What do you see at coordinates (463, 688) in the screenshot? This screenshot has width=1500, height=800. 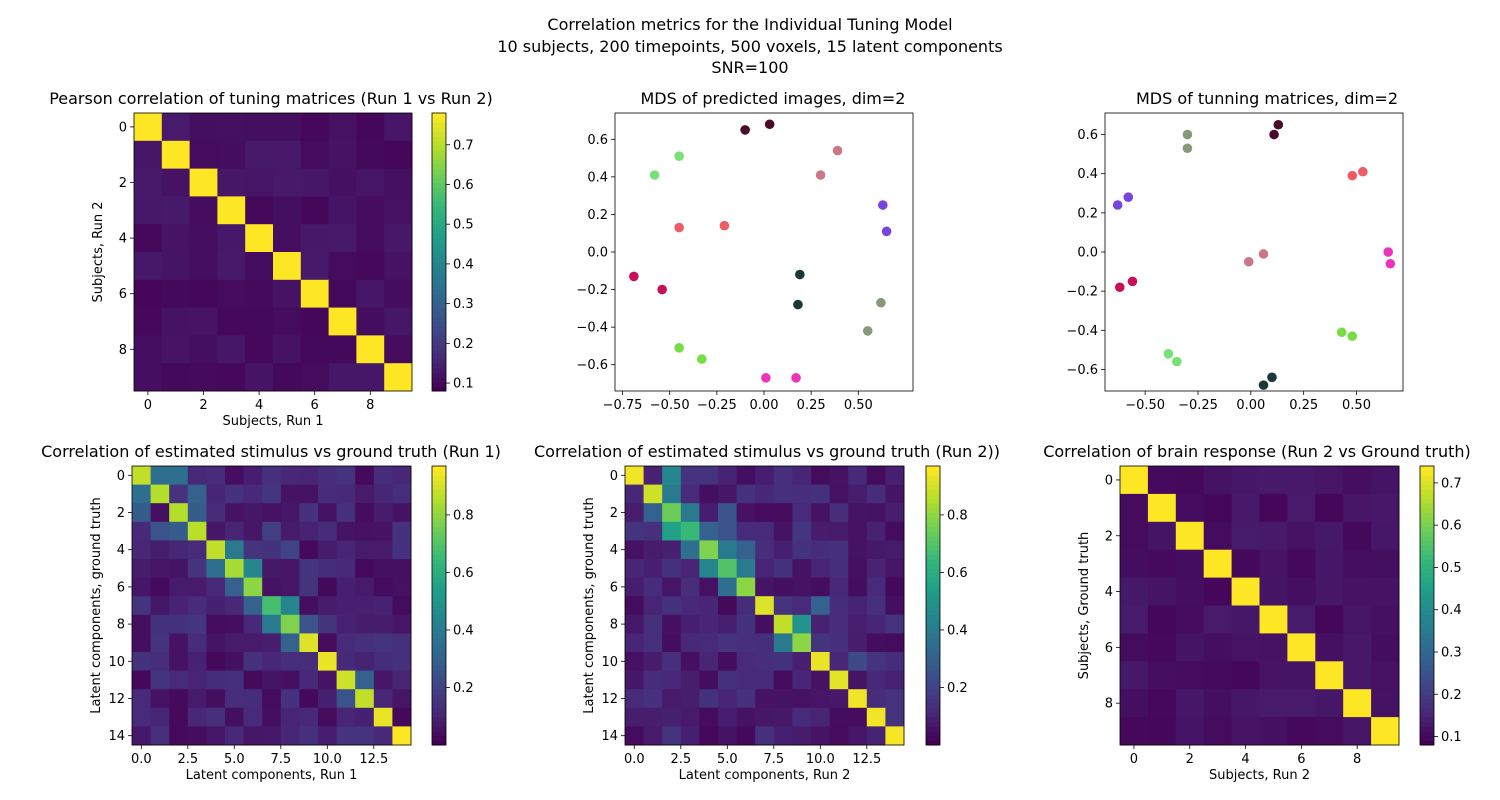 I see `colorbar-tick-label: 0.2` at bounding box center [463, 688].